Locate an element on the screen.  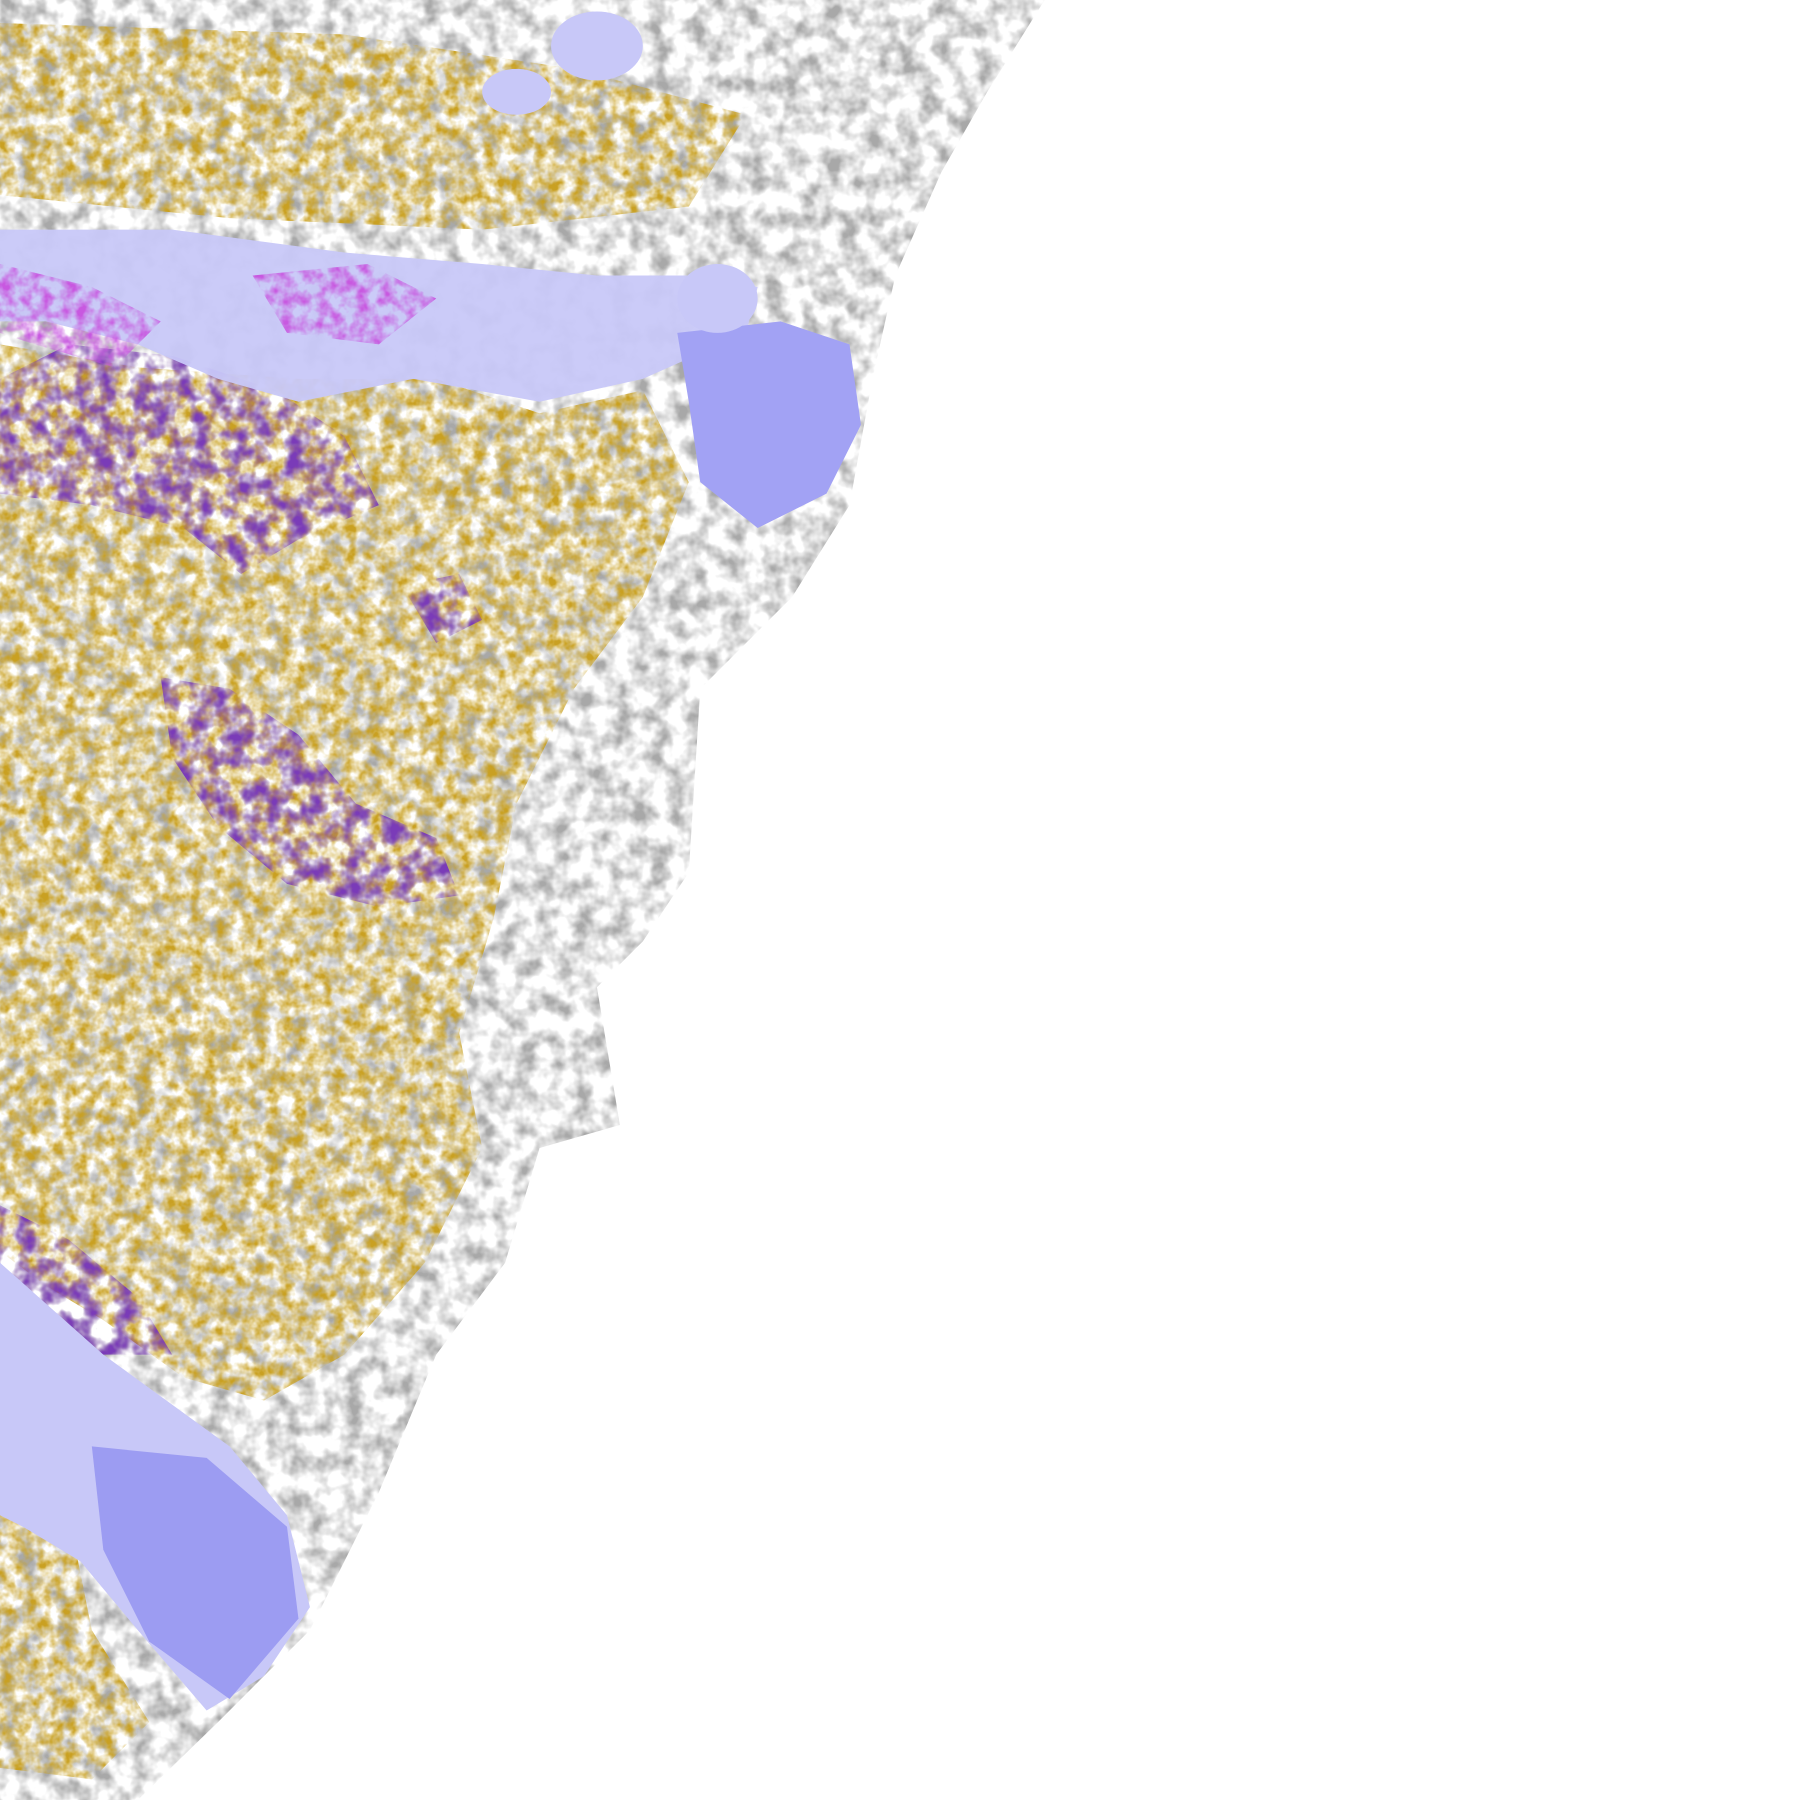
magenta-patches is located at coordinates (218, 316).